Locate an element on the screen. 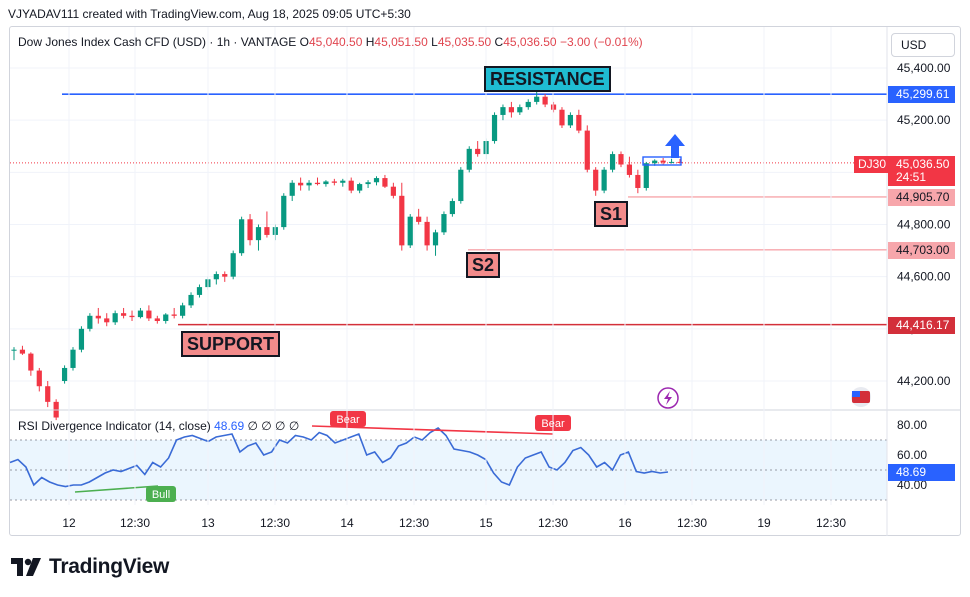  countdown-tag: 24:51 is located at coordinates (921, 177).